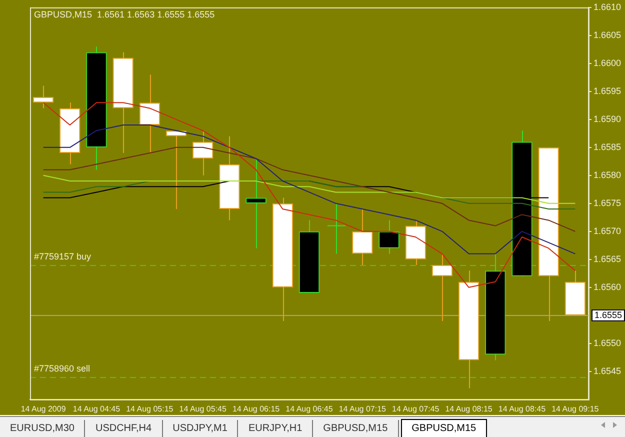 This screenshot has height=437, width=625. Describe the element at coordinates (607, 371) in the screenshot. I see `y-tick-label: 1.6545` at that location.